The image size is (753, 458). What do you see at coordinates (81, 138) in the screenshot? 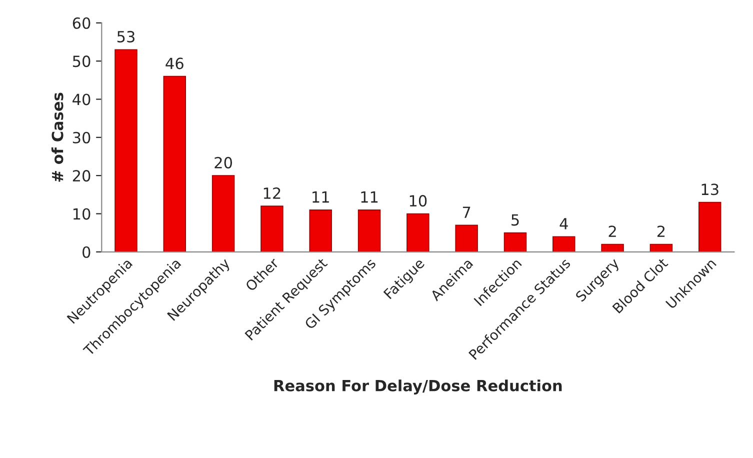
I see `y-tick-label: 30` at bounding box center [81, 138].